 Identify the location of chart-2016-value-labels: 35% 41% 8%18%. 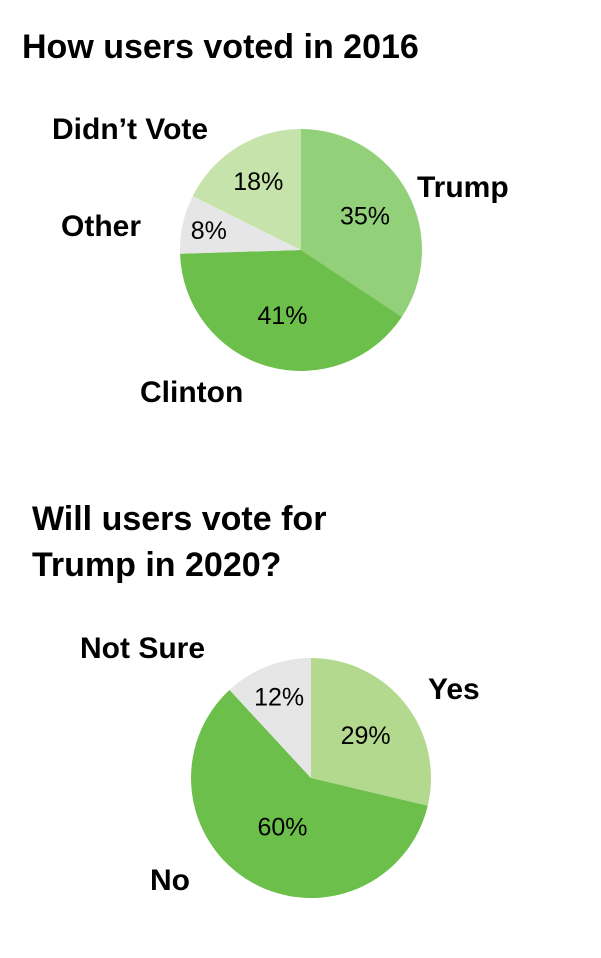
(290, 249).